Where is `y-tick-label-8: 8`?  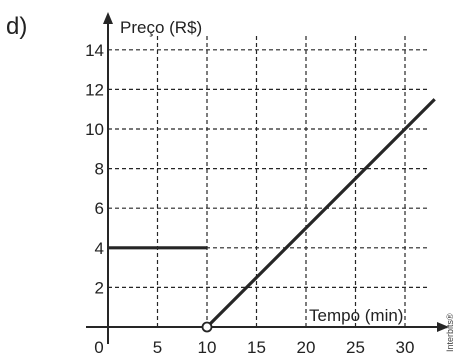 y-tick-label-8: 8 is located at coordinates (99, 169).